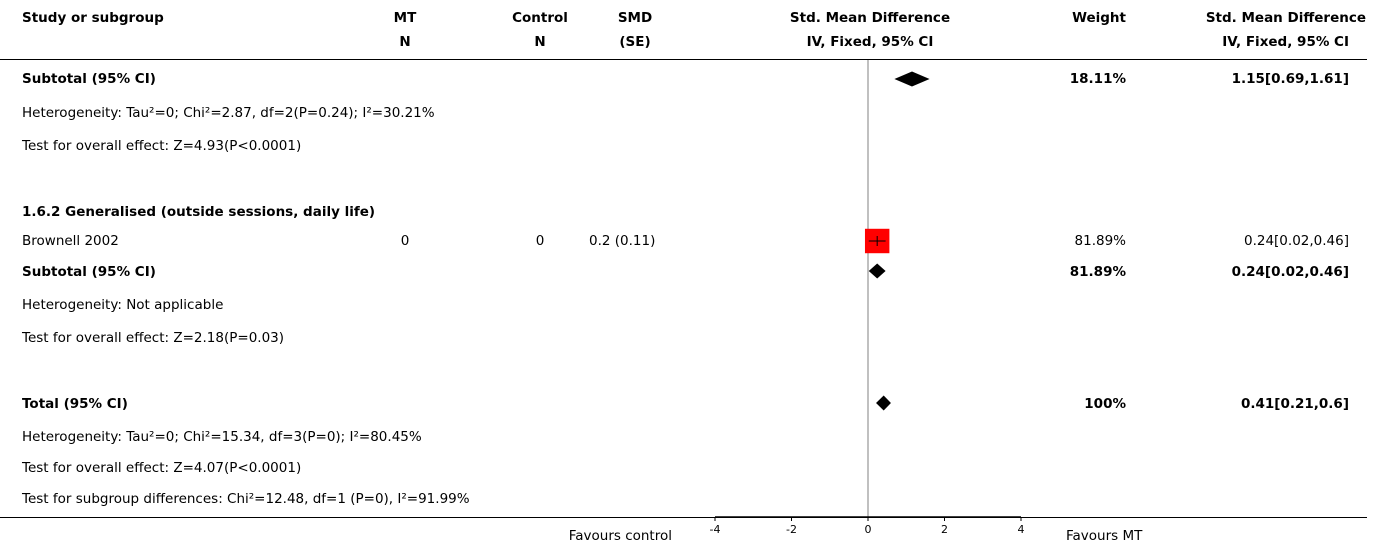 The width and height of the screenshot is (1375, 547). Describe the element at coordinates (1104, 536) in the screenshot. I see `favours-mt: Favours MT` at that location.